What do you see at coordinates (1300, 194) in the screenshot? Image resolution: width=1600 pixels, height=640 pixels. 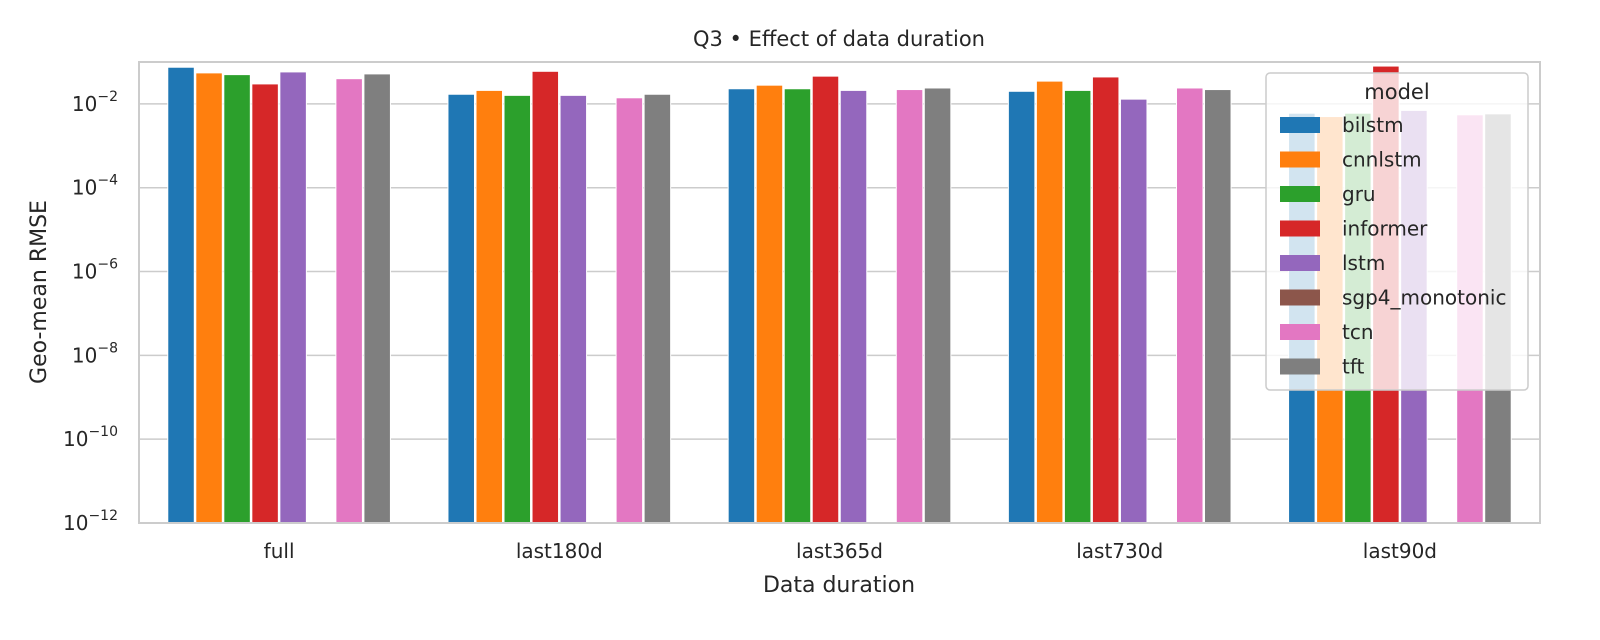 I see `legend-swatch-gru` at bounding box center [1300, 194].